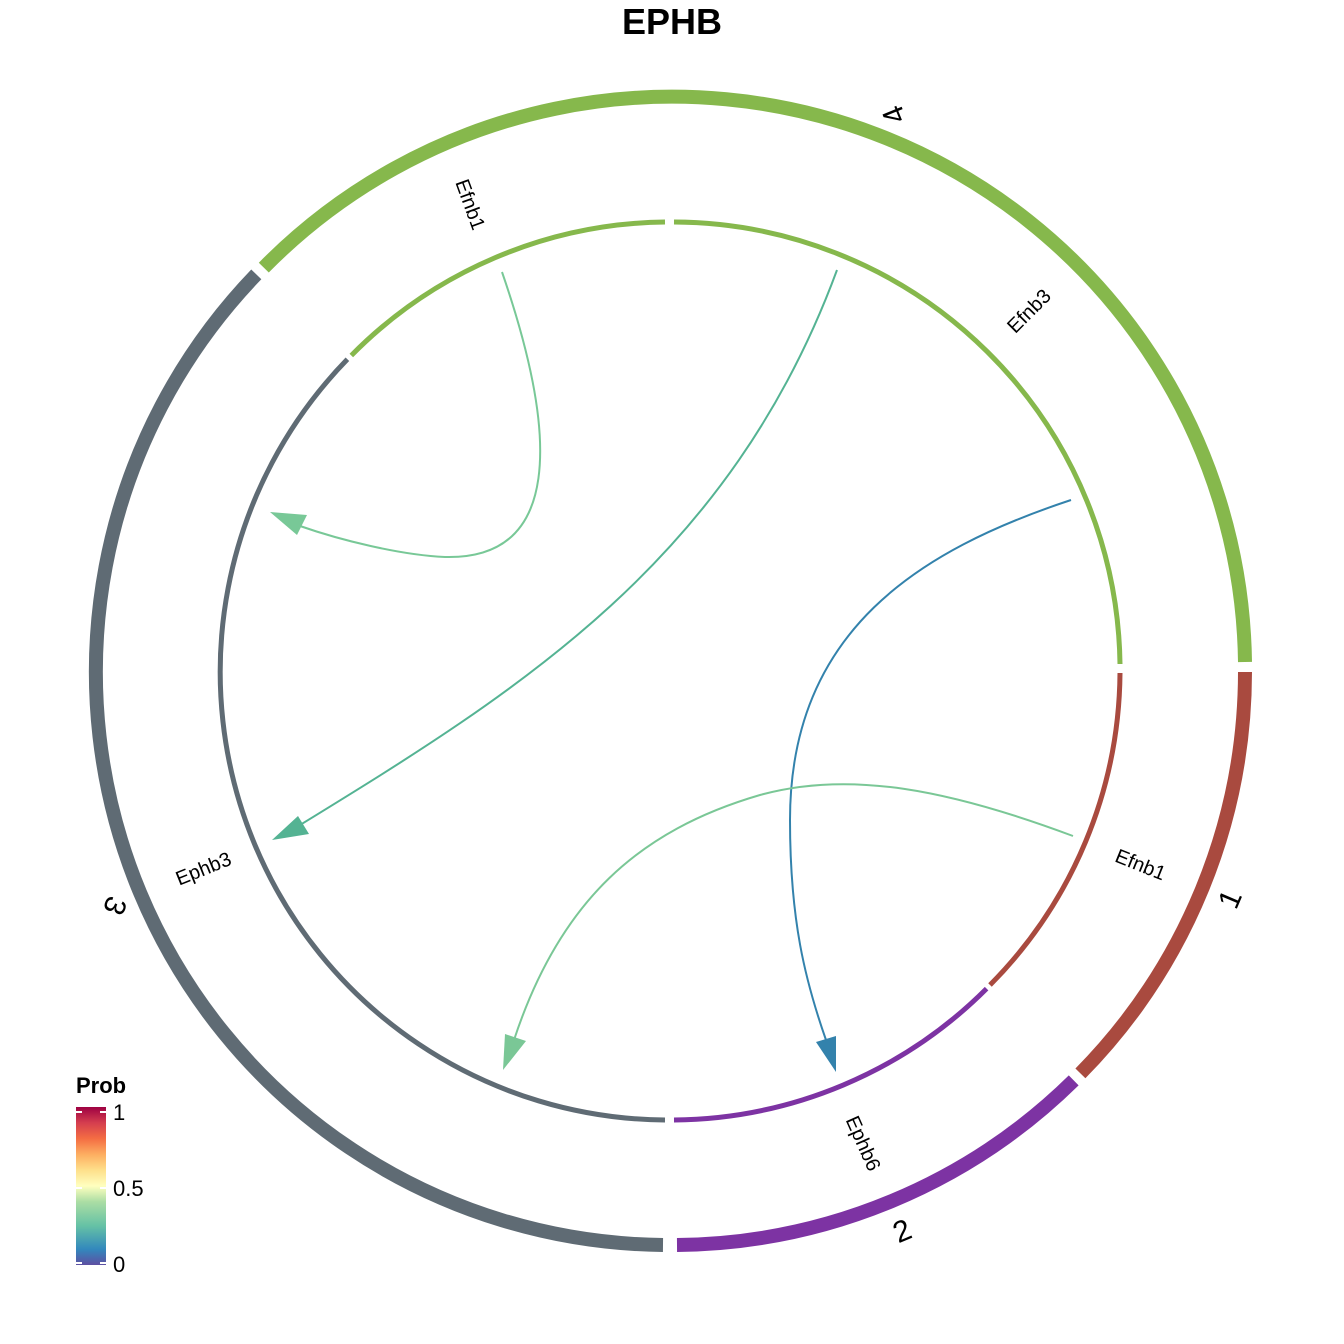 The width and height of the screenshot is (1344, 1344). Describe the element at coordinates (1055, 829) in the screenshot. I see `inner-arc-sector-1-efnb1` at that location.